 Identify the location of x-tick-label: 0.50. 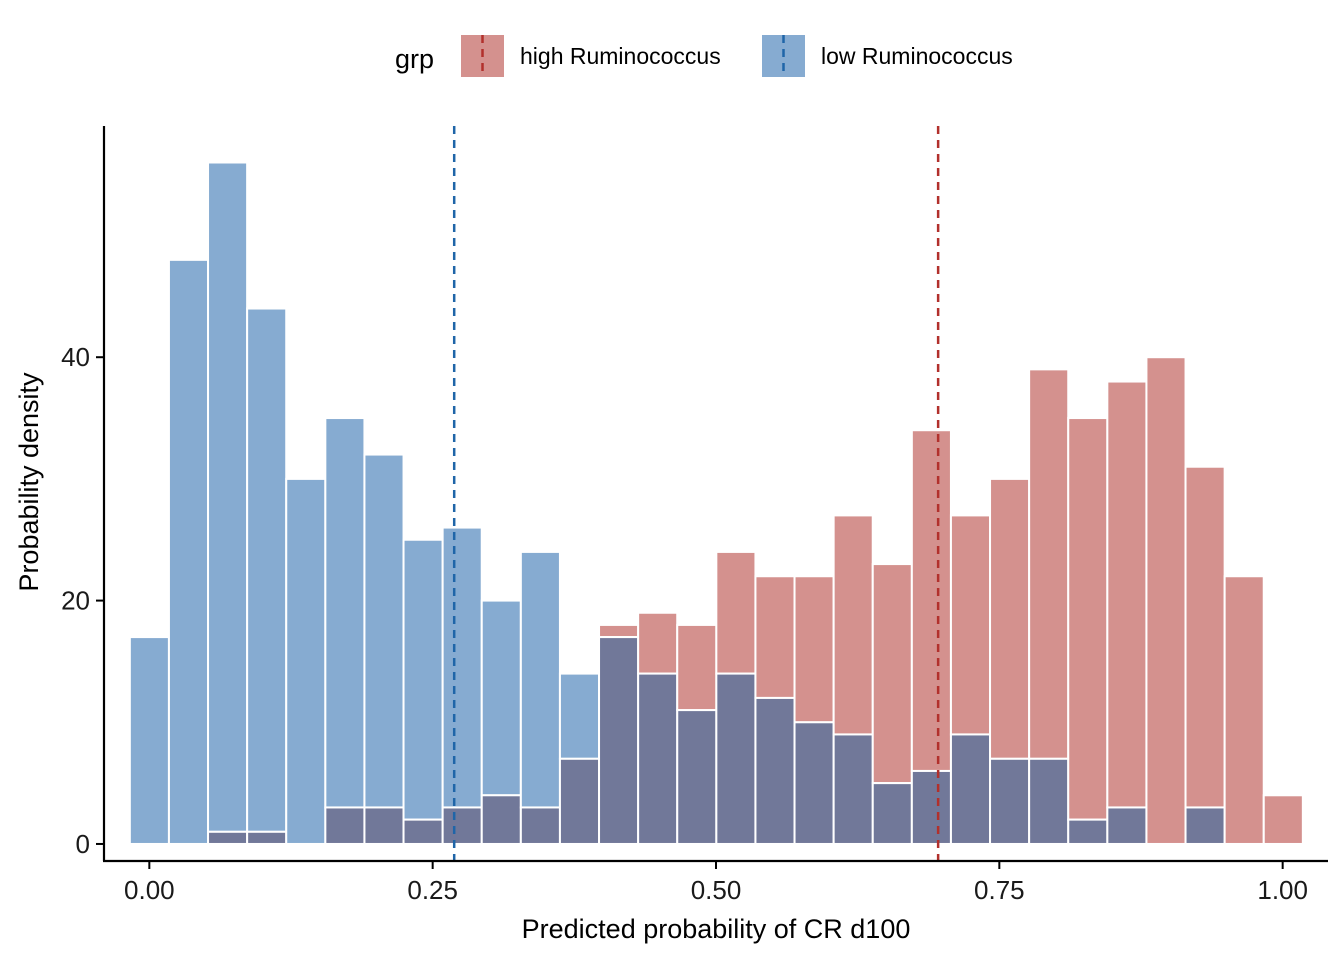
(716, 890).